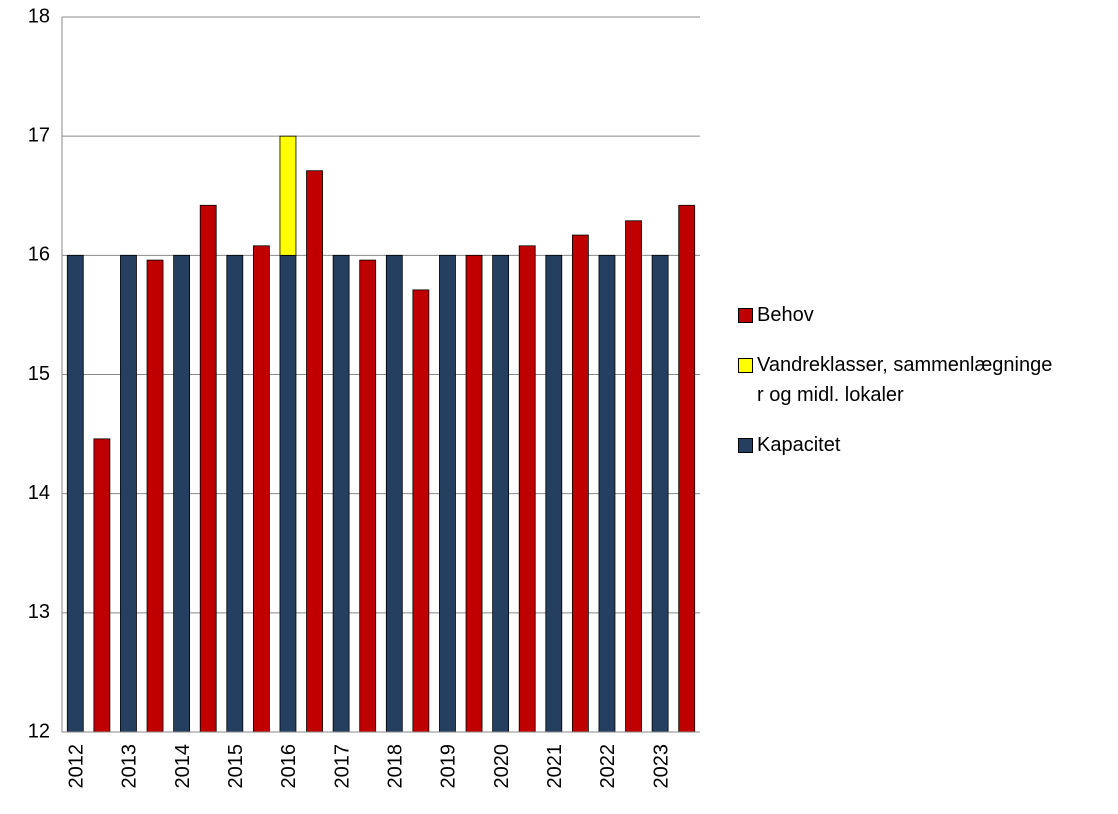 This screenshot has height=814, width=1118. What do you see at coordinates (923, 445) in the screenshot?
I see `legend-item: Kapacitet` at bounding box center [923, 445].